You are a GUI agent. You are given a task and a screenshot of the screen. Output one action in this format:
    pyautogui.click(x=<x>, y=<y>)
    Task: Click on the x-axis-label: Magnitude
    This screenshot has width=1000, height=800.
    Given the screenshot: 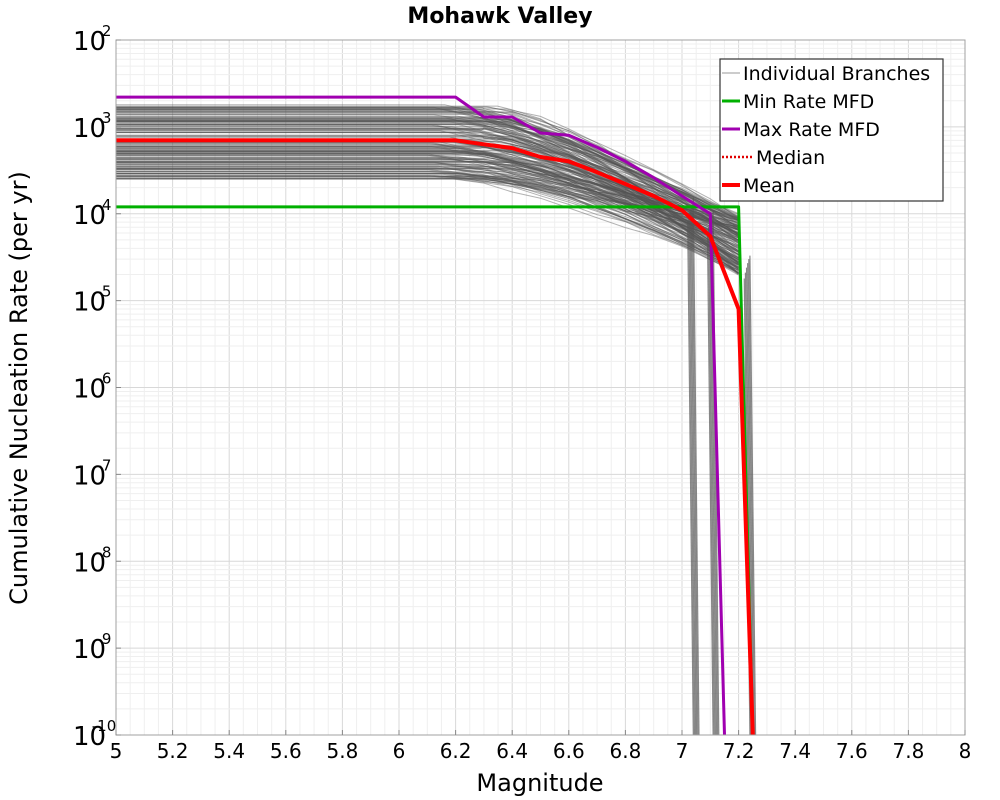 What is the action you would take?
    pyautogui.click(x=539, y=783)
    